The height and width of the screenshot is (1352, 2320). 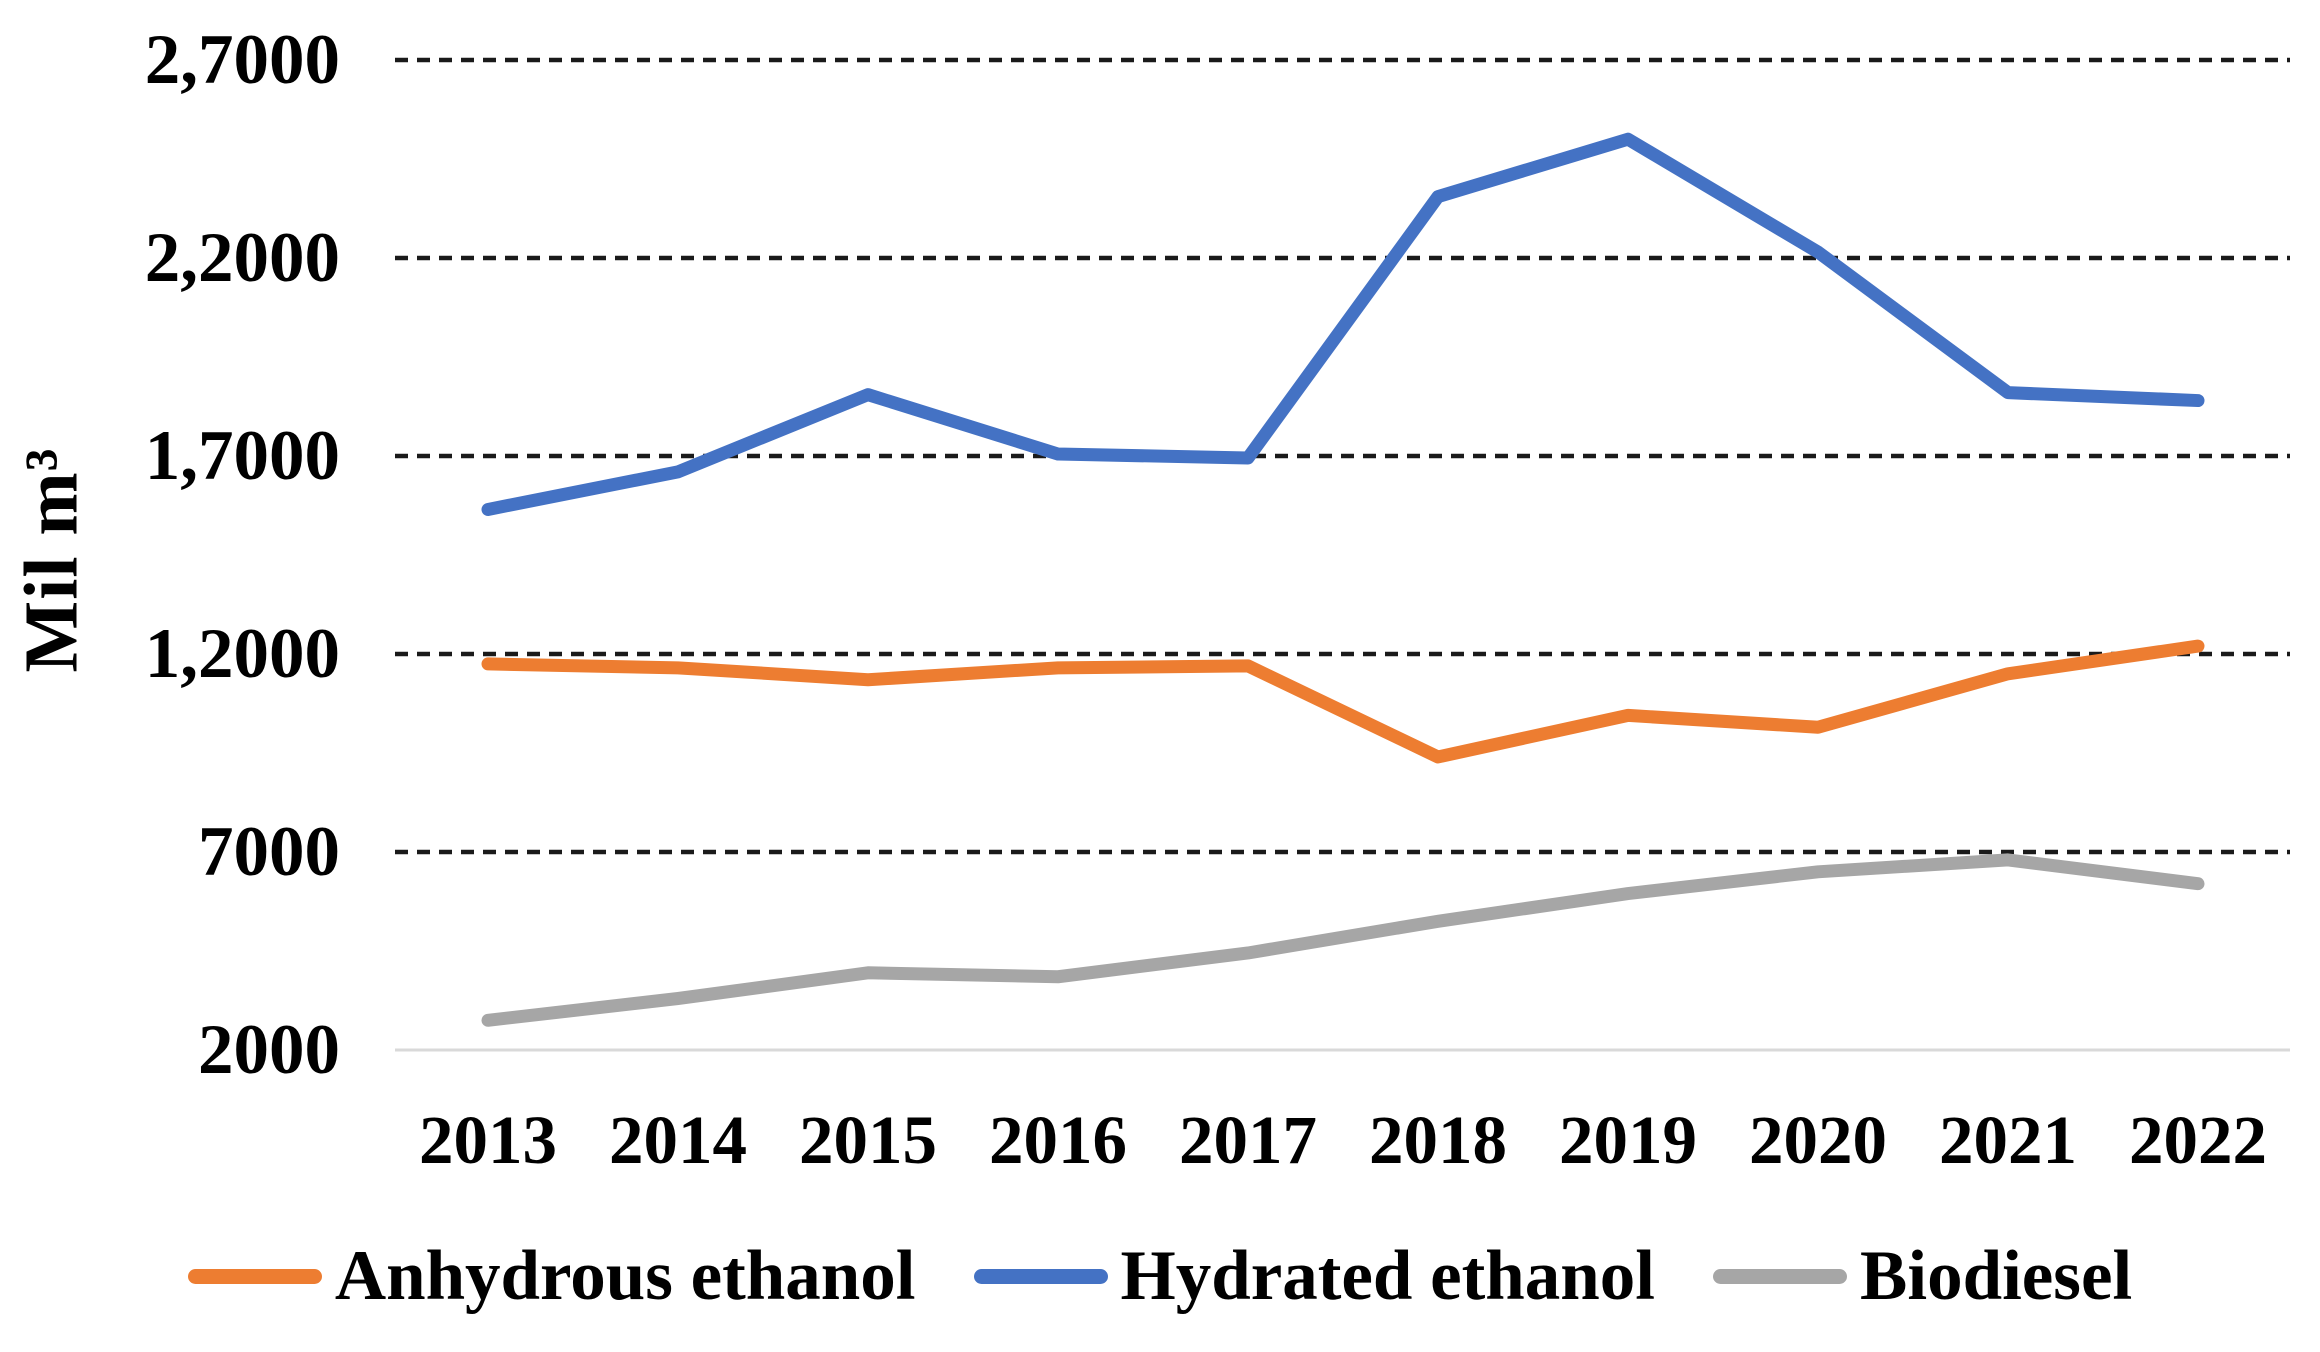 What do you see at coordinates (1343, 940) in the screenshot?
I see `series-line-biodiesel` at bounding box center [1343, 940].